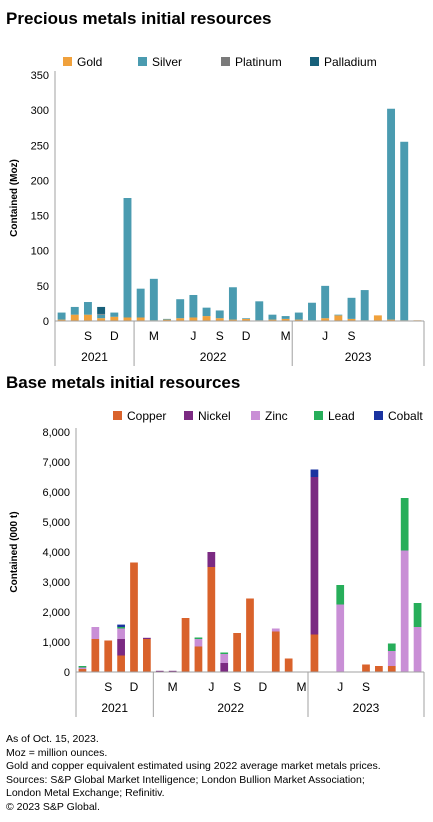 This screenshot has width=433, height=822. I want to click on legend-label-platinum: Platinum, so click(258, 62).